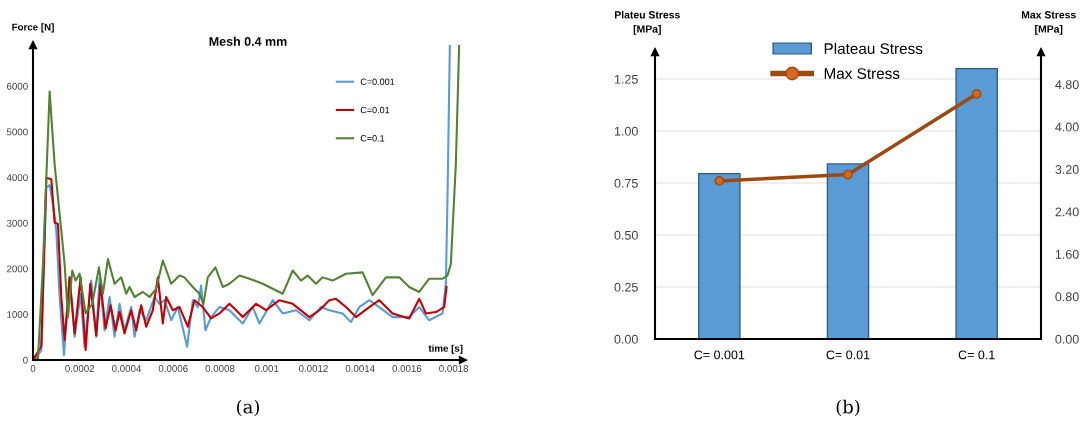 The image size is (1086, 430). Describe the element at coordinates (33, 368) in the screenshot. I see `x-tick-label: 0` at that location.